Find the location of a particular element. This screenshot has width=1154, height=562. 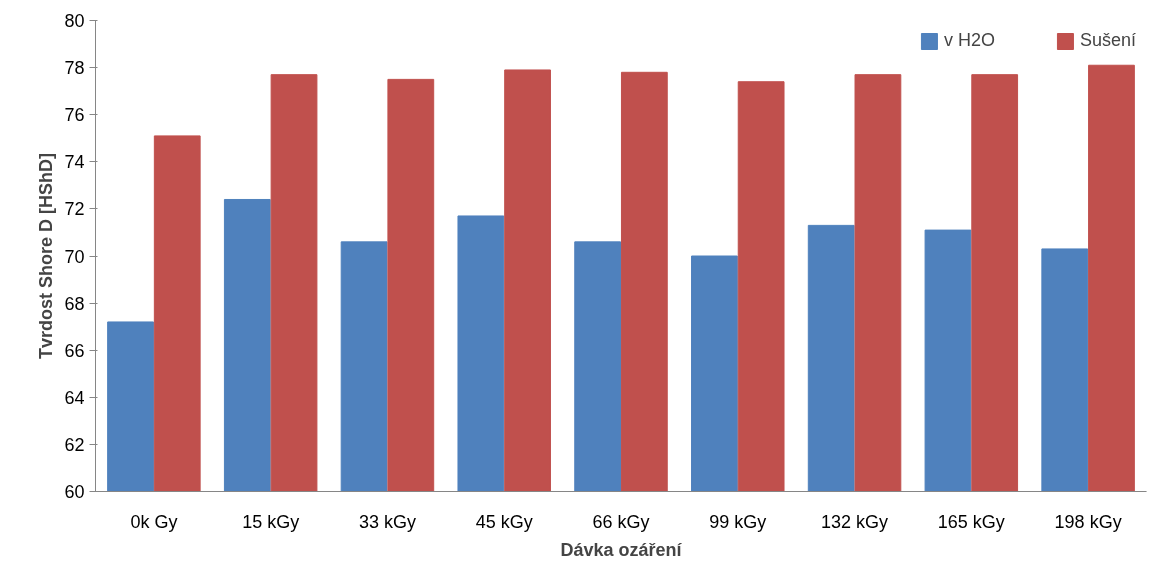

legend-label: Sušení is located at coordinates (1107, 40).